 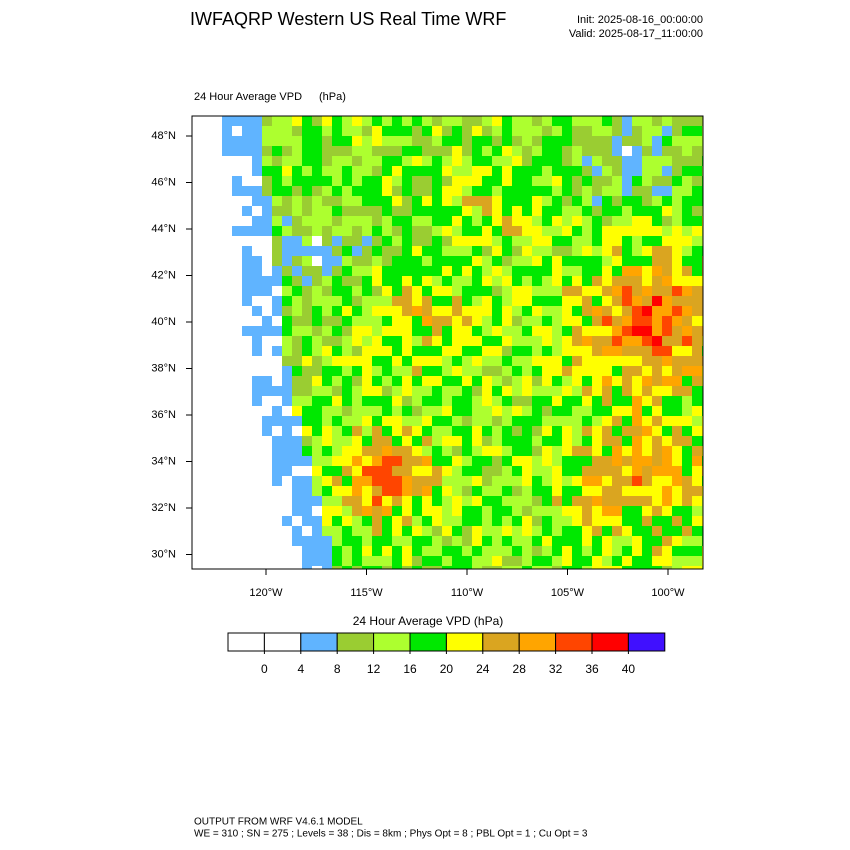 I want to click on lat-label: 46°N, so click(x=163, y=182).